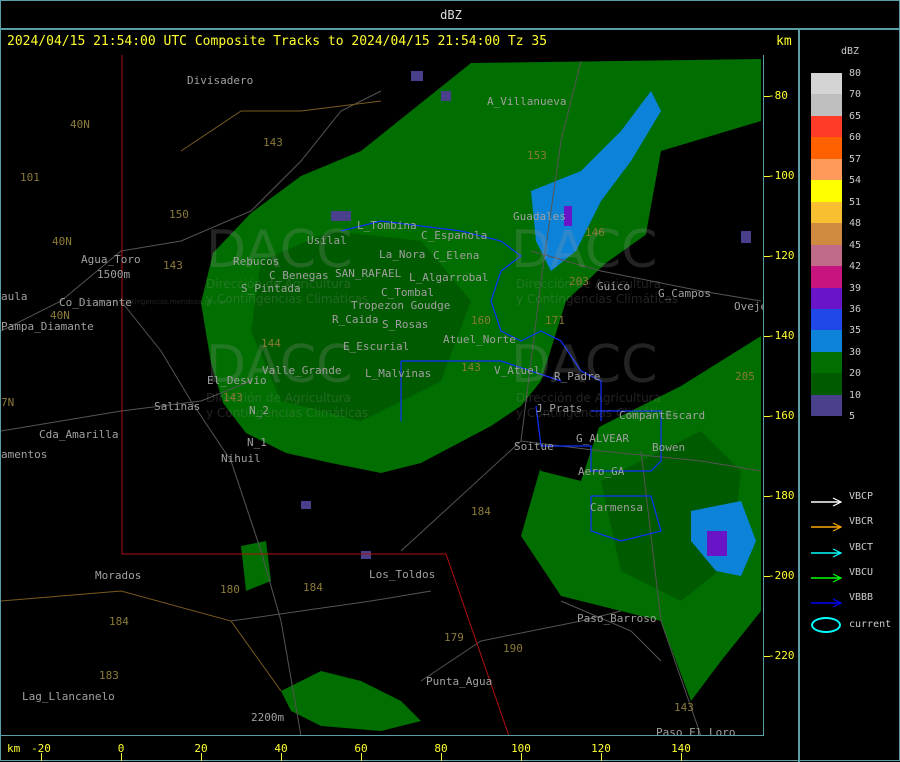  Describe the element at coordinates (449, 277) in the screenshot. I see `place-label: L_Algarrobal` at that location.